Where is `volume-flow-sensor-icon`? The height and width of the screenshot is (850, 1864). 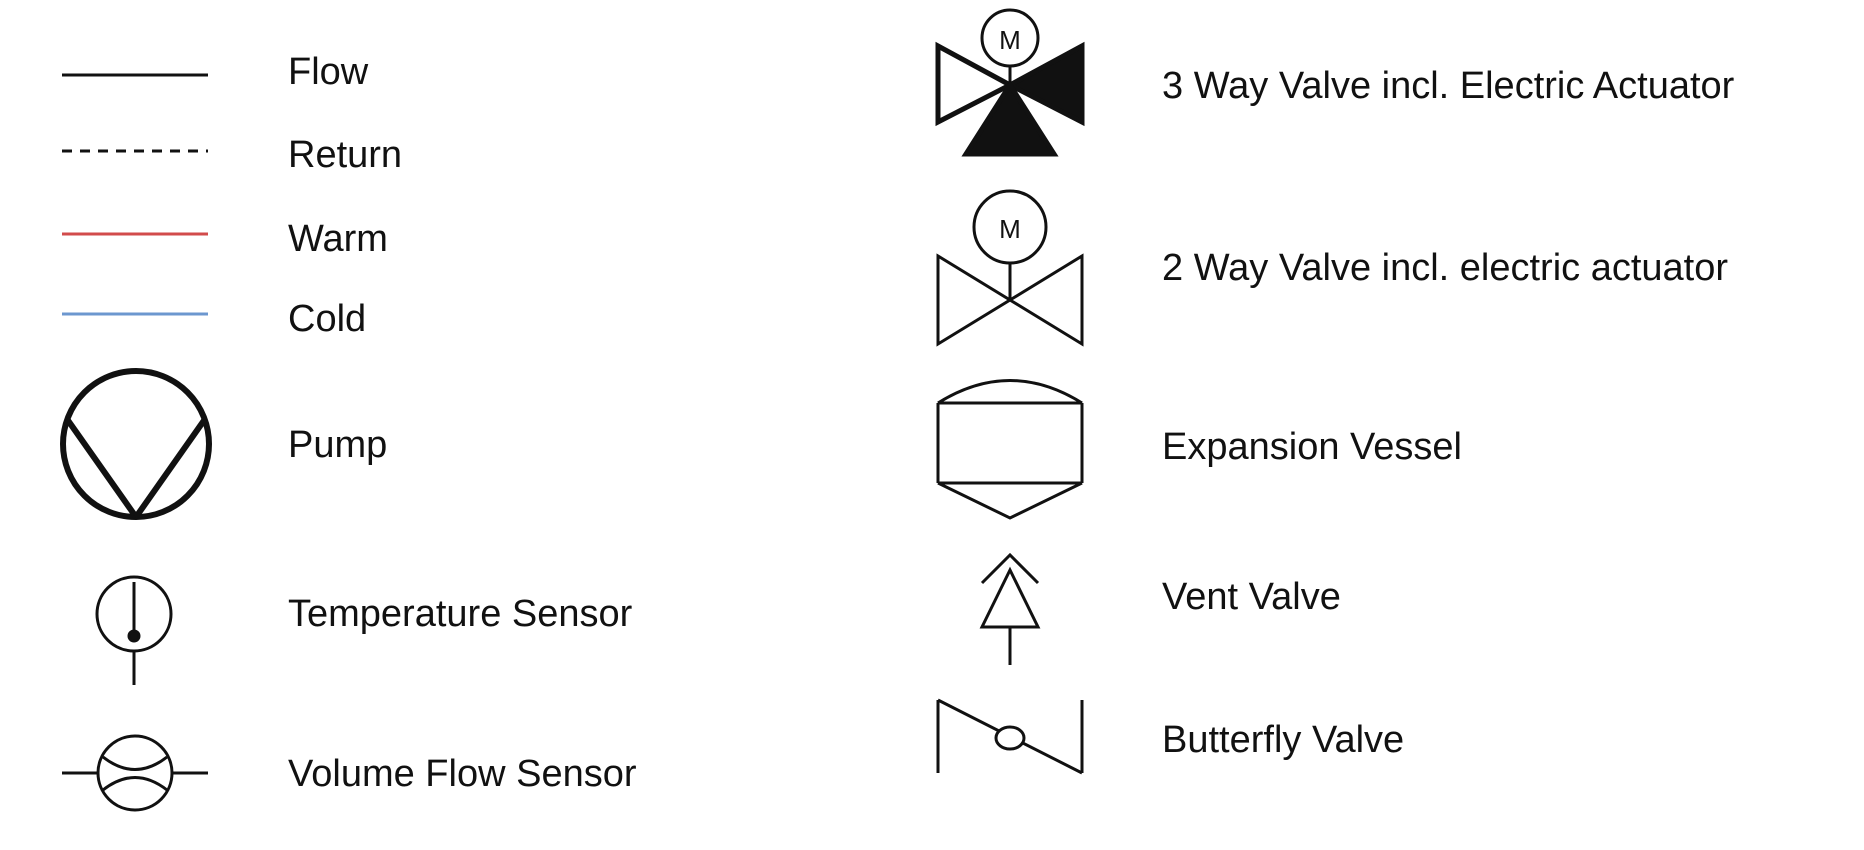
volume-flow-sensor-icon is located at coordinates (135, 773).